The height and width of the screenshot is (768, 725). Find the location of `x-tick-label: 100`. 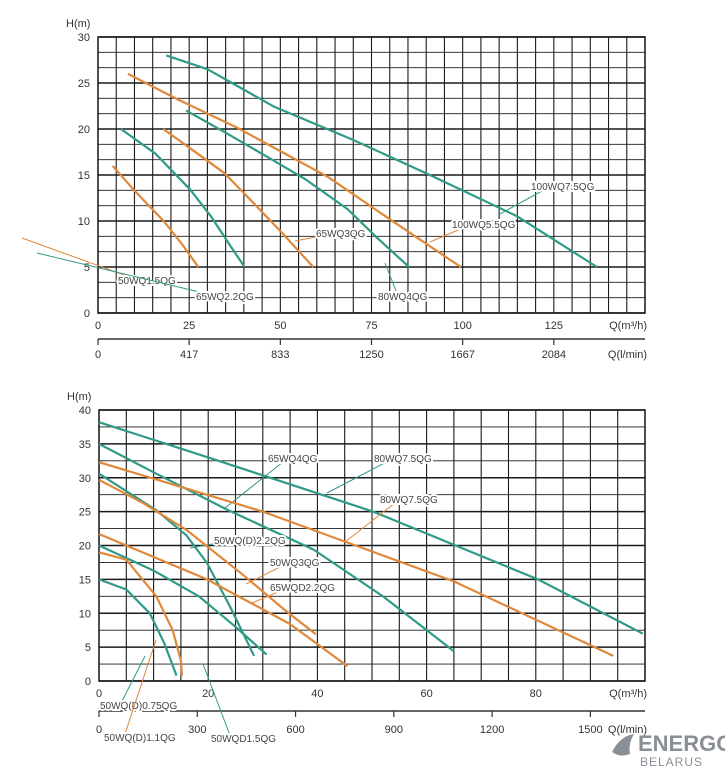

x-tick-label: 100 is located at coordinates (462, 326).